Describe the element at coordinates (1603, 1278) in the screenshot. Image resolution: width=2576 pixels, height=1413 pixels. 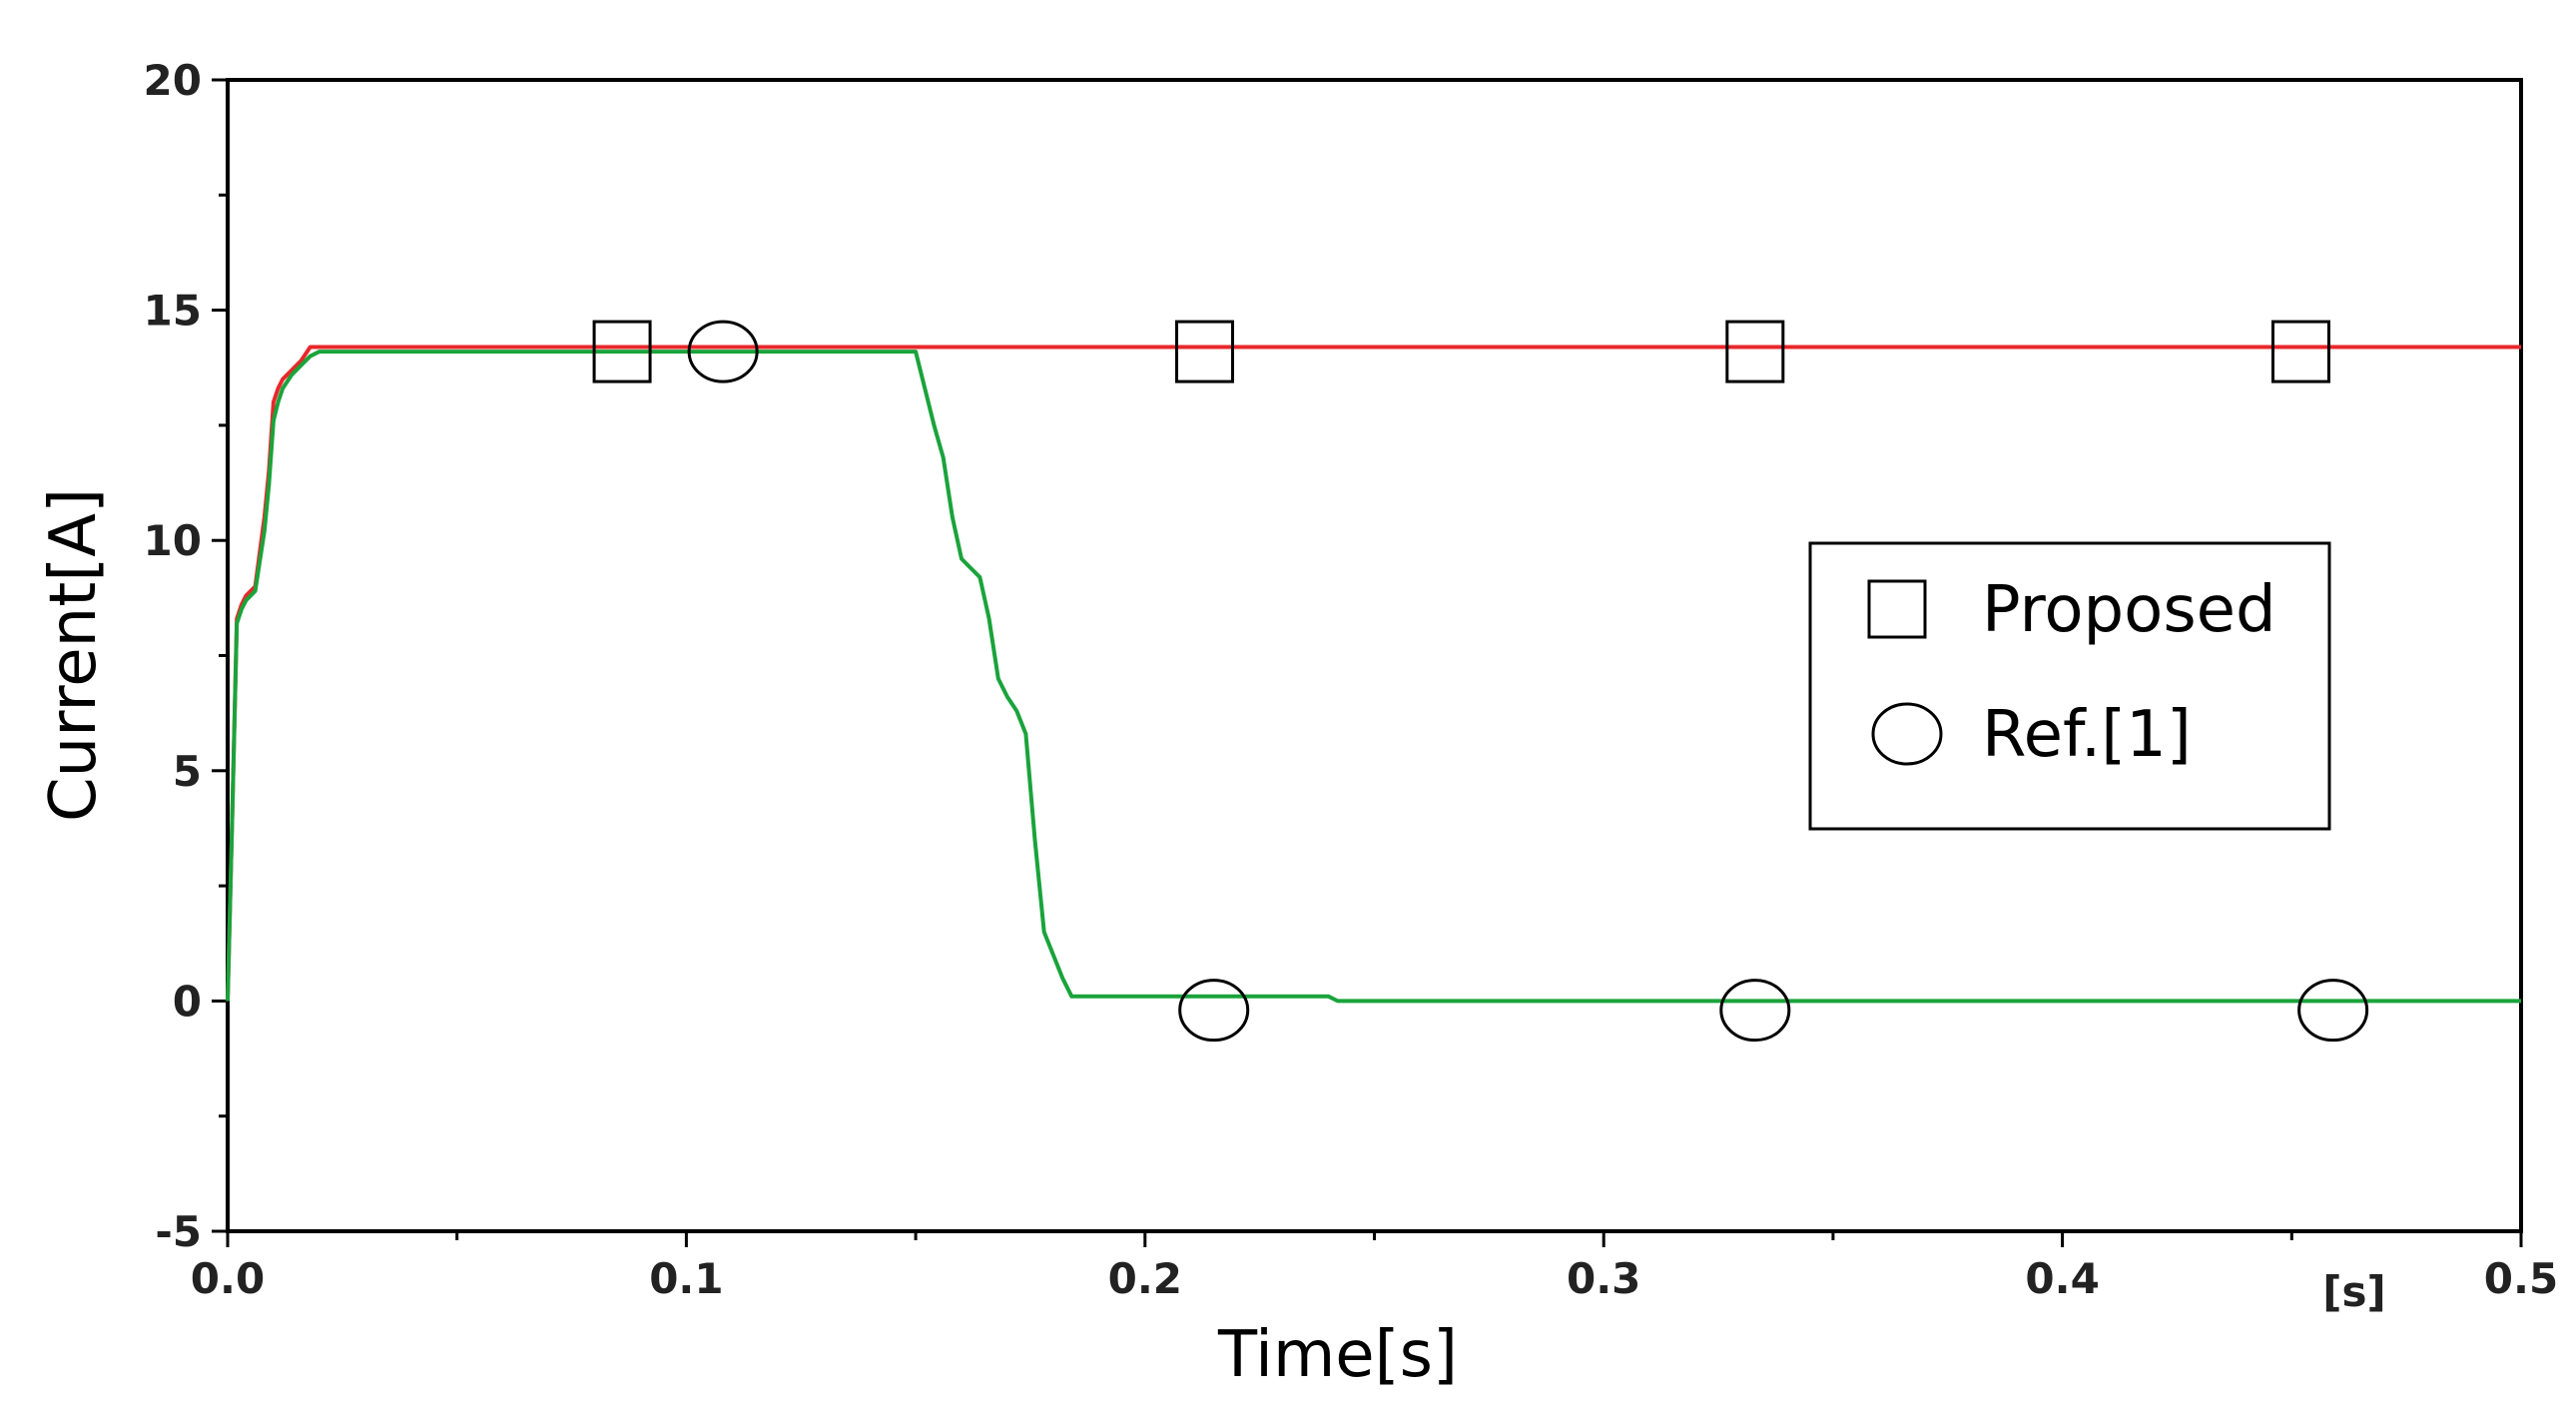
I see `x-tick-label: 0.3` at that location.